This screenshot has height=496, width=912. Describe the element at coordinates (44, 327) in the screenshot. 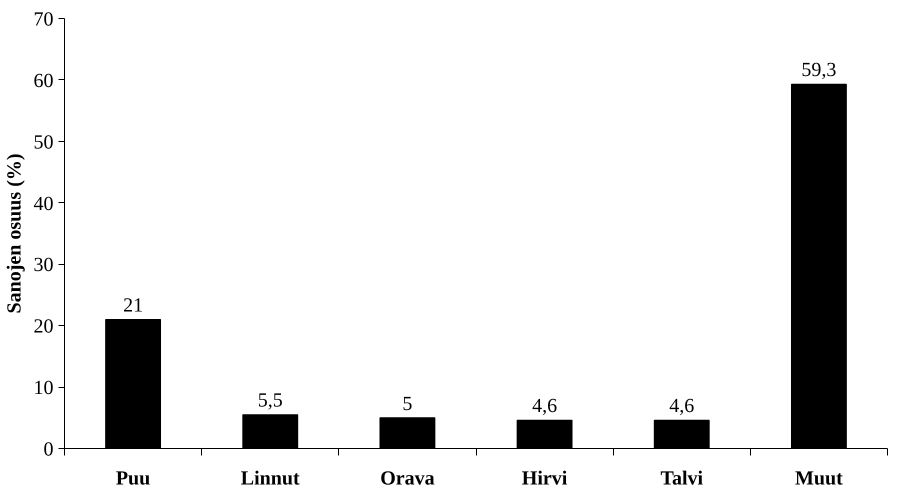

I see `y-tick-label: 20` at that location.